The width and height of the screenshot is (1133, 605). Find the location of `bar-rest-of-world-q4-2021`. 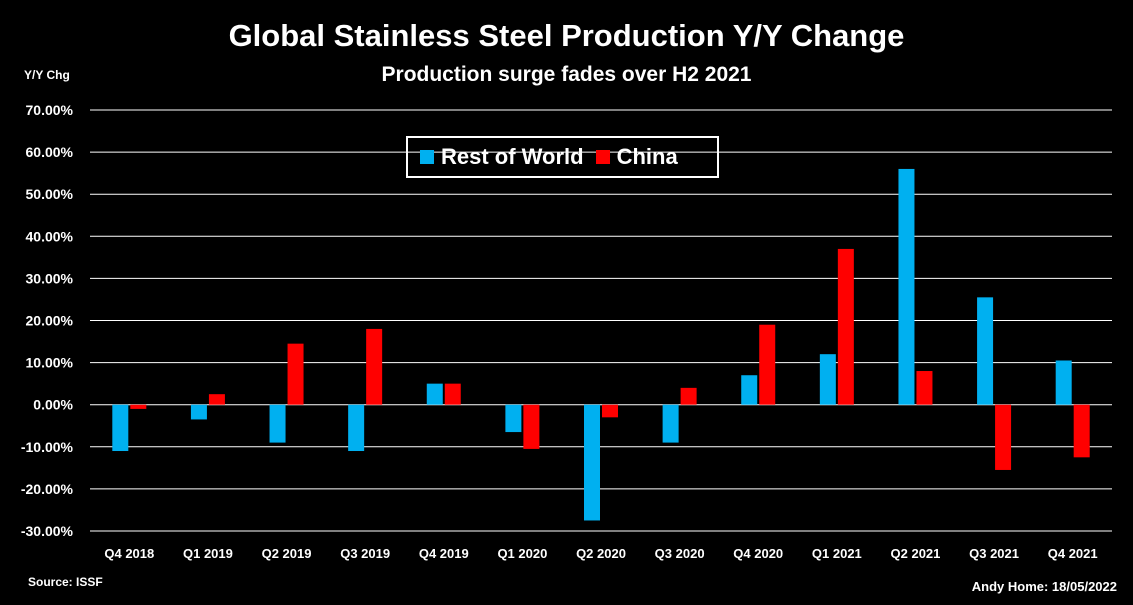

bar-rest-of-world-q4-2021 is located at coordinates (1063, 382).